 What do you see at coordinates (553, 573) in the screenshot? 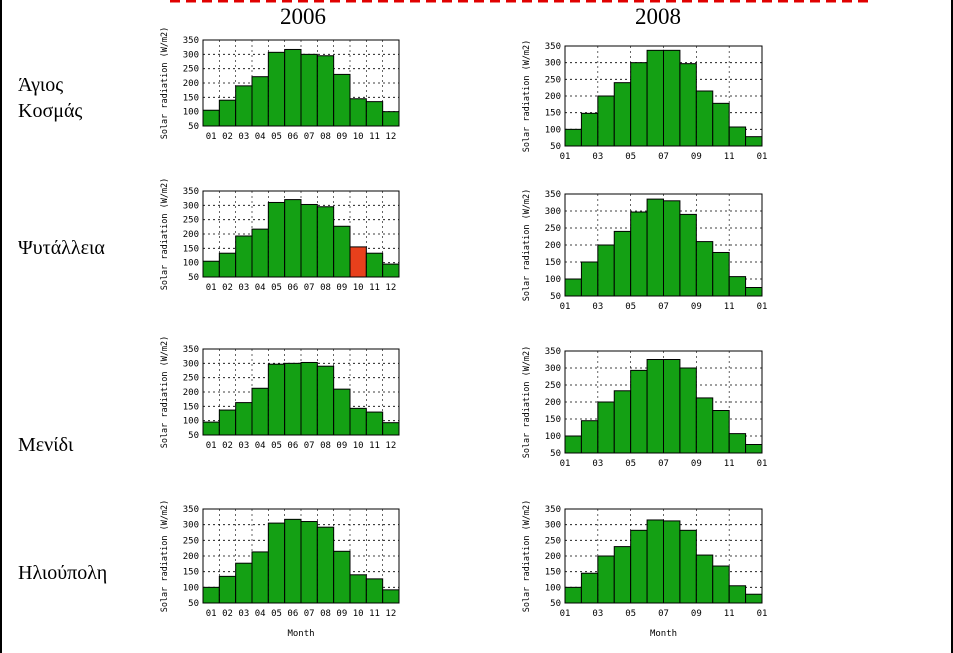
I see `y-tick-label: 150` at bounding box center [553, 573].